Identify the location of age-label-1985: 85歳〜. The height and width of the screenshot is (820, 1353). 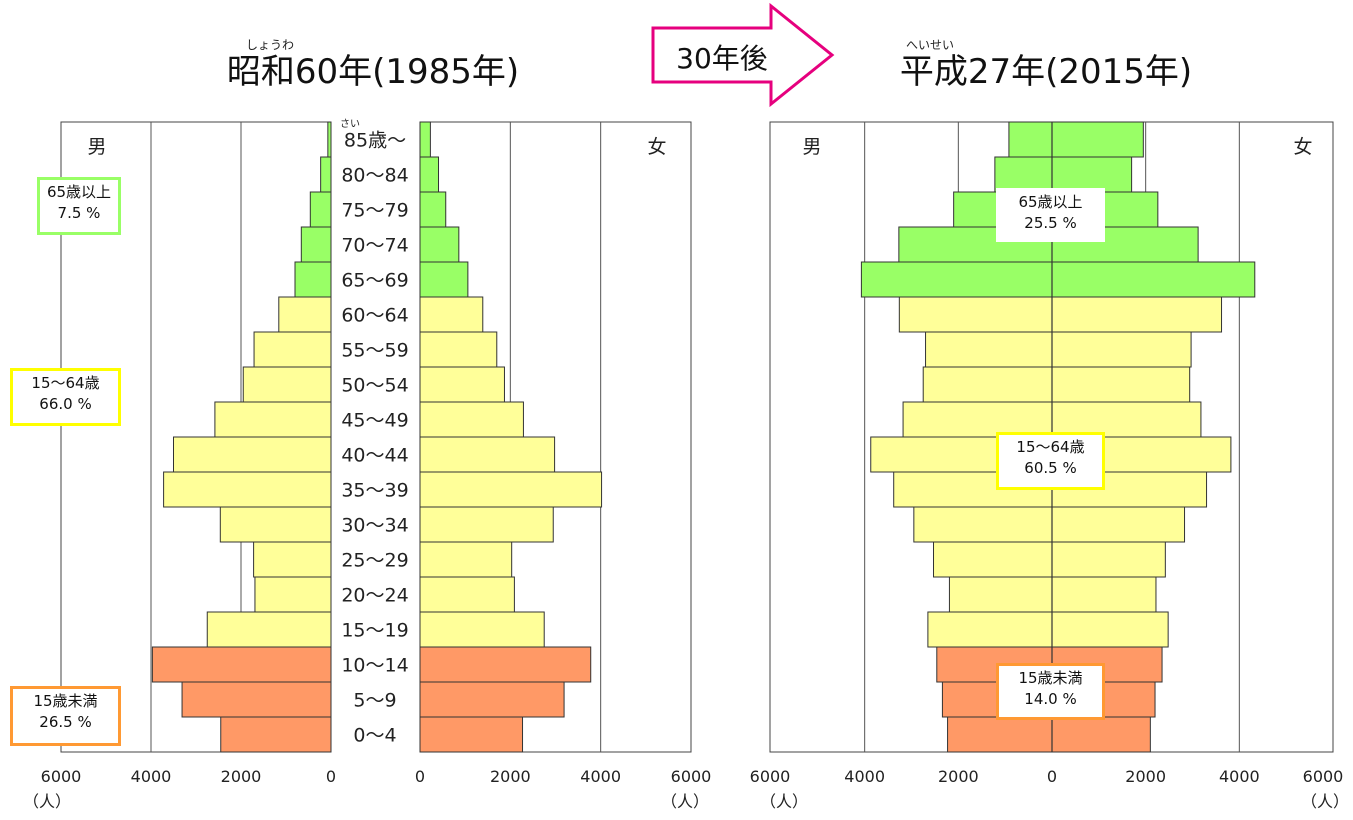
(375, 141).